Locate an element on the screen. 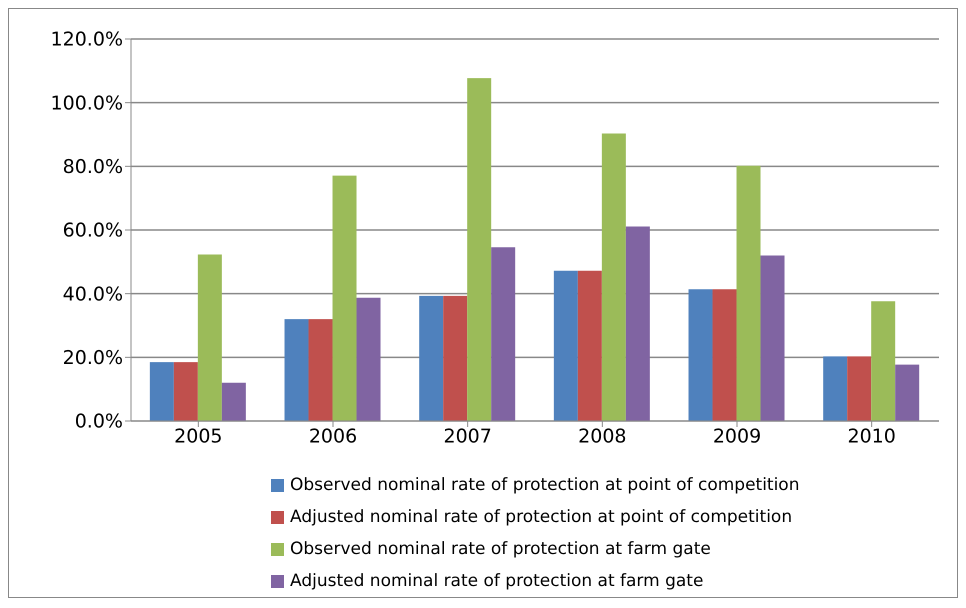 The height and width of the screenshot is (608, 966). x-tick-label: 2005 is located at coordinates (198, 436).